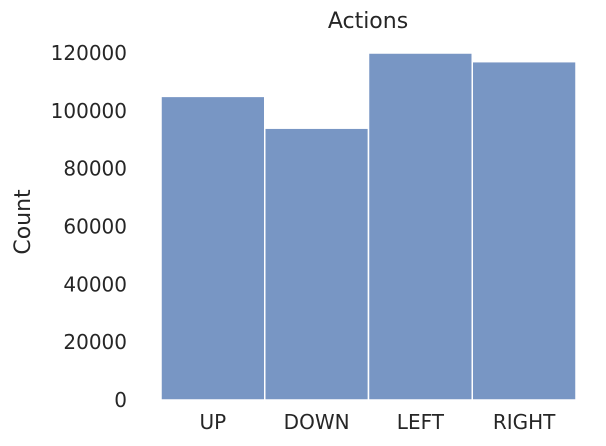 Image resolution: width=606 pixels, height=446 pixels. What do you see at coordinates (95, 342) in the screenshot?
I see `y-tick-label: 20000` at bounding box center [95, 342].